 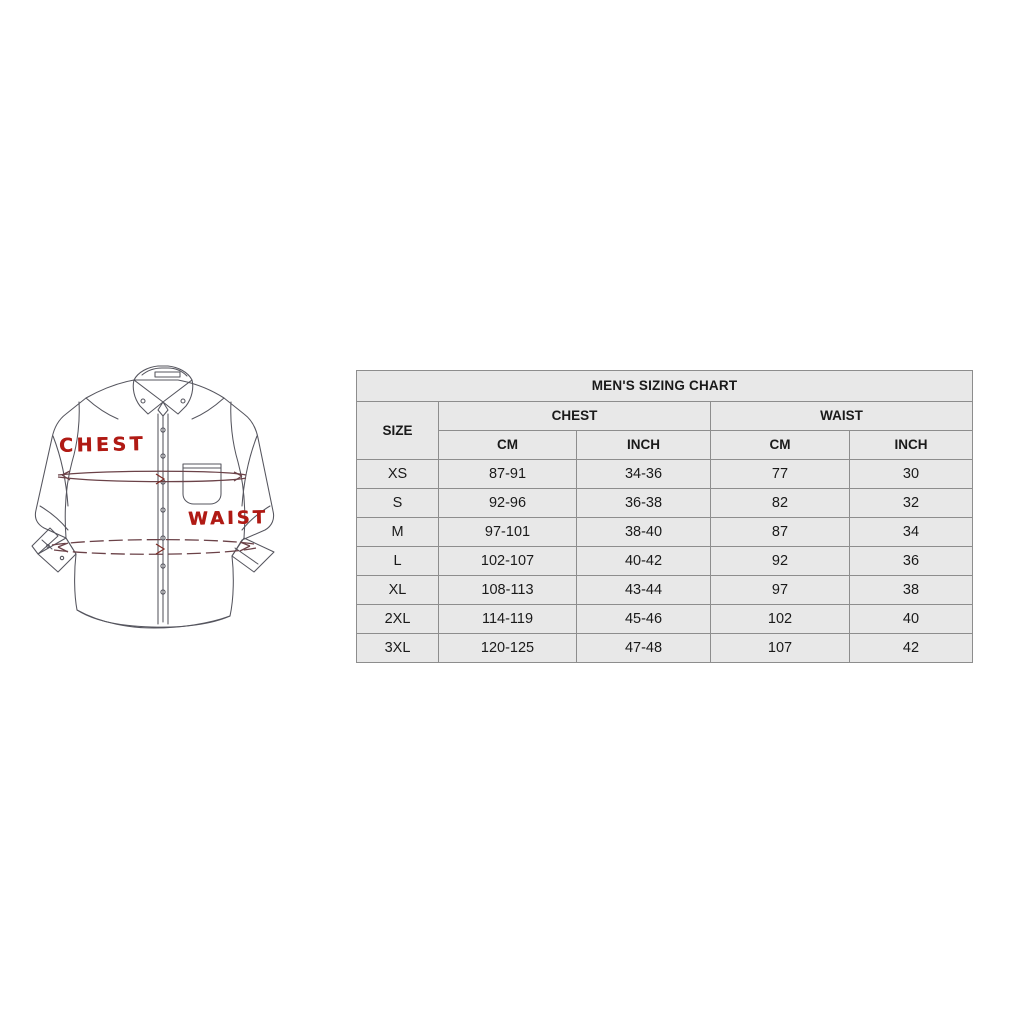 What do you see at coordinates (643, 561) in the screenshot?
I see `measurement-cell: 40-42` at bounding box center [643, 561].